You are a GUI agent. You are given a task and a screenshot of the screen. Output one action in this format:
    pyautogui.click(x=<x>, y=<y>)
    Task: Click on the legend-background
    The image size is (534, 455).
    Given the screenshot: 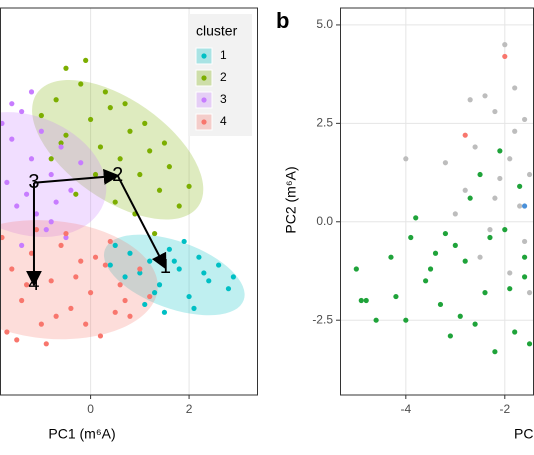 What is the action you would take?
    pyautogui.click(x=220, y=75)
    